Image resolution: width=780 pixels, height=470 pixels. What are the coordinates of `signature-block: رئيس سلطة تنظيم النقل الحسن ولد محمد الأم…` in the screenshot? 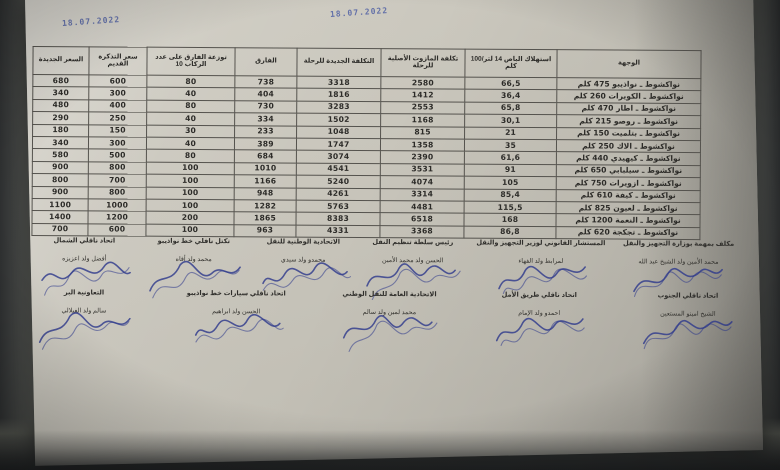 It's located at (413, 269).